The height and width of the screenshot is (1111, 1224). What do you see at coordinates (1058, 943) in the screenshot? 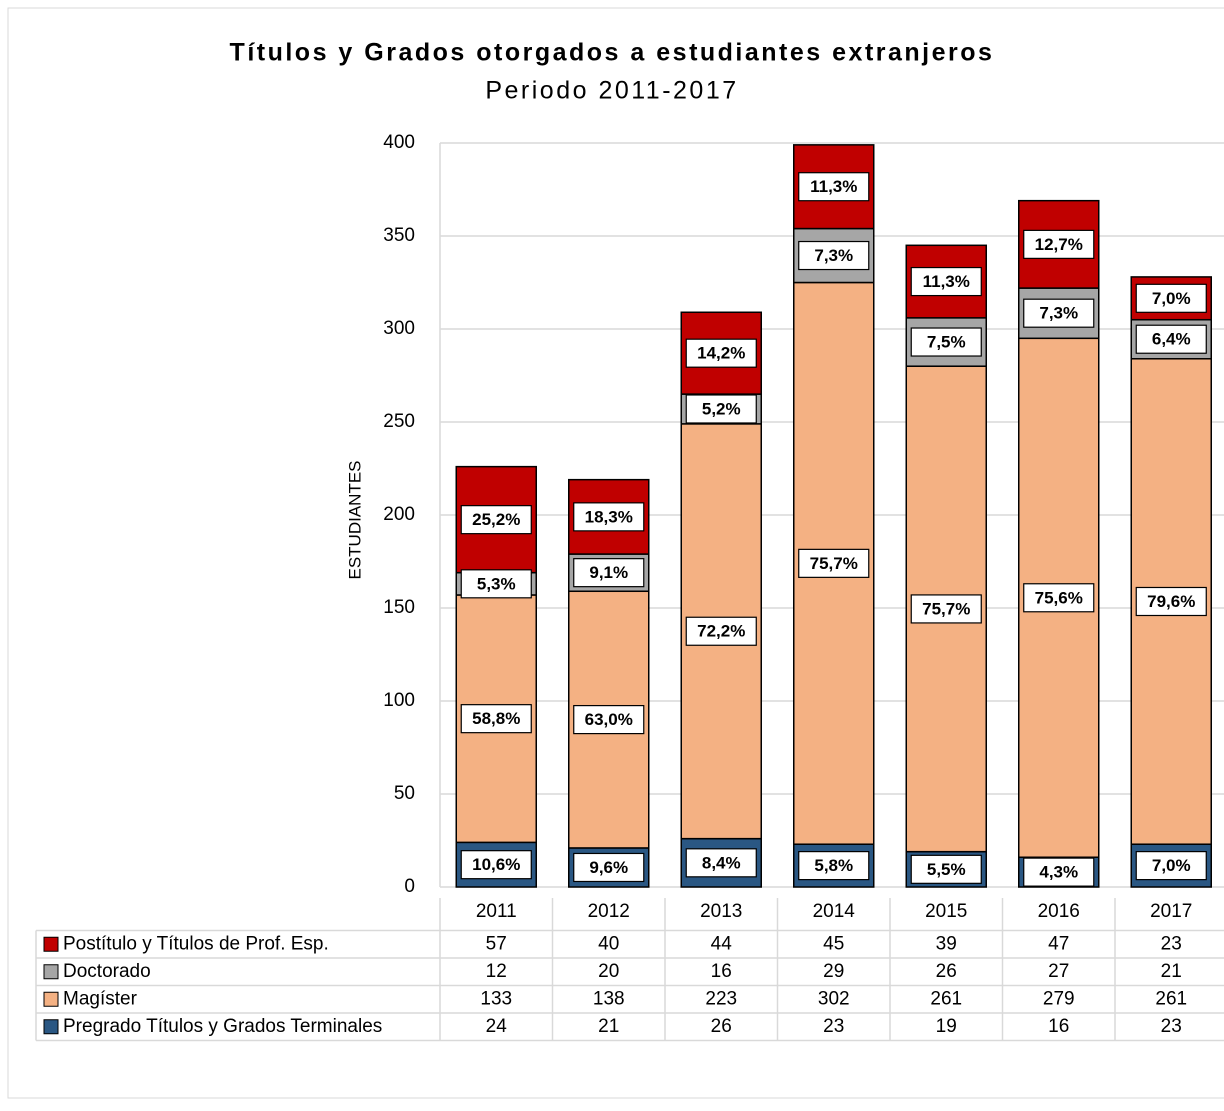
I see `table-cell: 47` at bounding box center [1058, 943].